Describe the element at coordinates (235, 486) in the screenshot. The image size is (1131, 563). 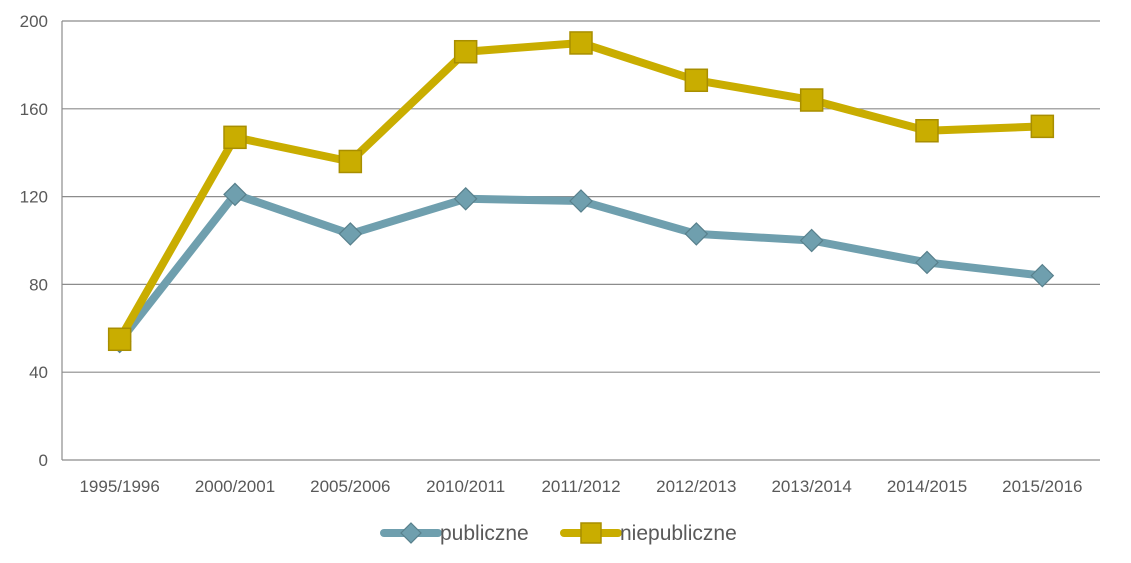
I see `x-tick-label: 2000/2001` at that location.